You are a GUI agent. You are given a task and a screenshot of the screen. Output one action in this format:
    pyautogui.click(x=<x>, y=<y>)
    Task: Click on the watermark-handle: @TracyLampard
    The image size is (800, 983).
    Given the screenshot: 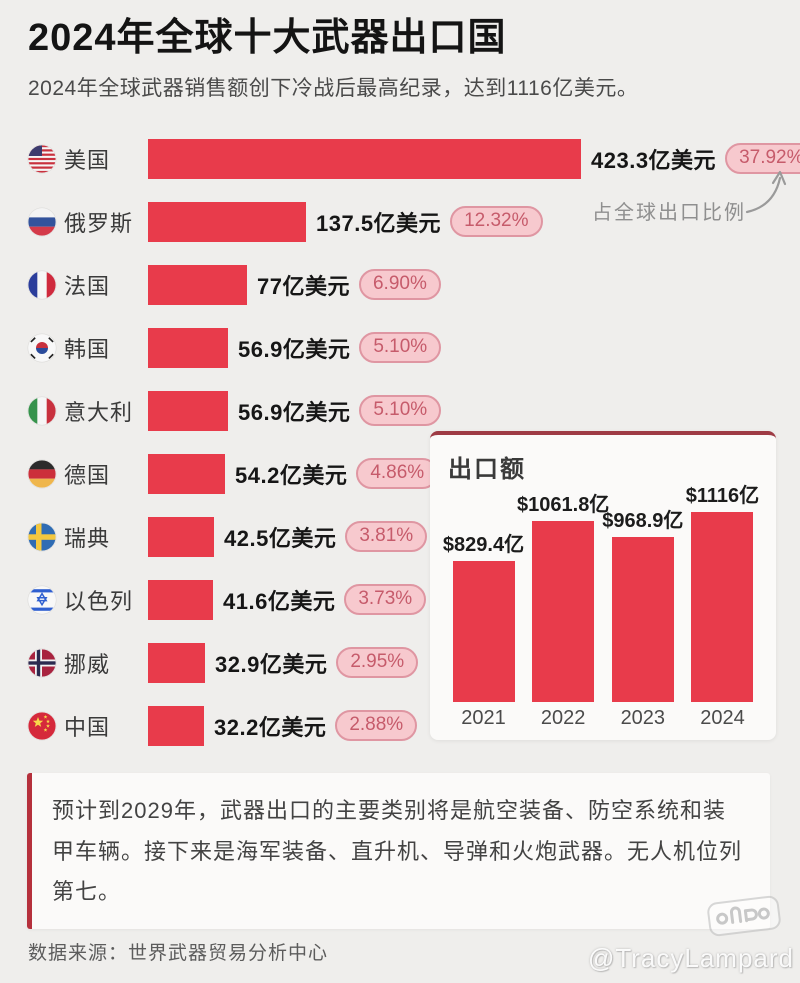 What is the action you would take?
    pyautogui.click(x=690, y=958)
    